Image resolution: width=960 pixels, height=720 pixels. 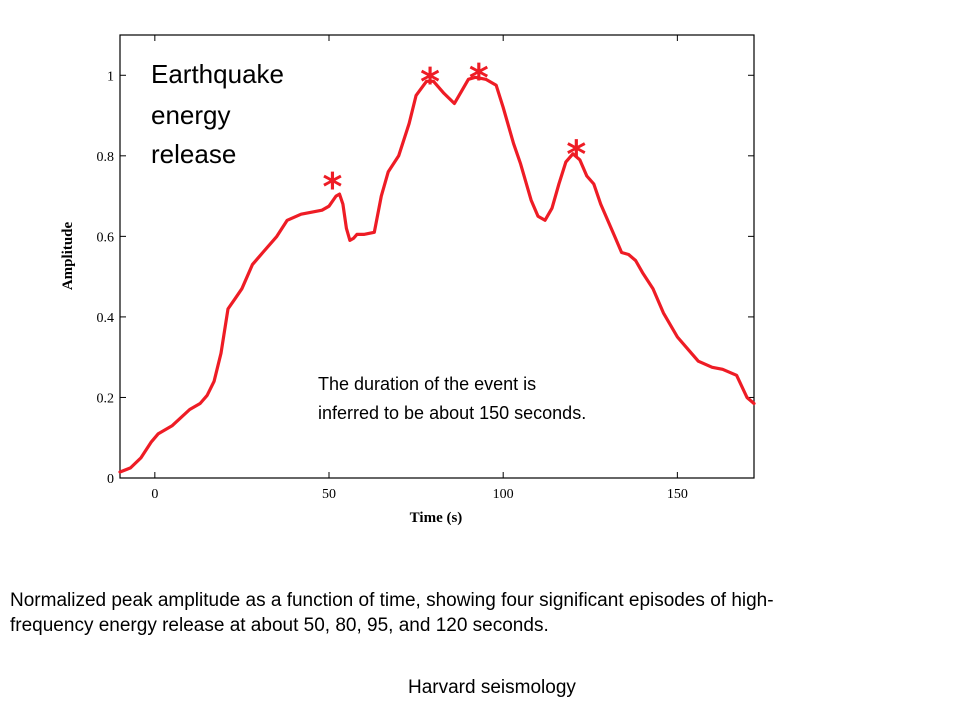 I want to click on annotation-title-line-2: energy, so click(x=191, y=115).